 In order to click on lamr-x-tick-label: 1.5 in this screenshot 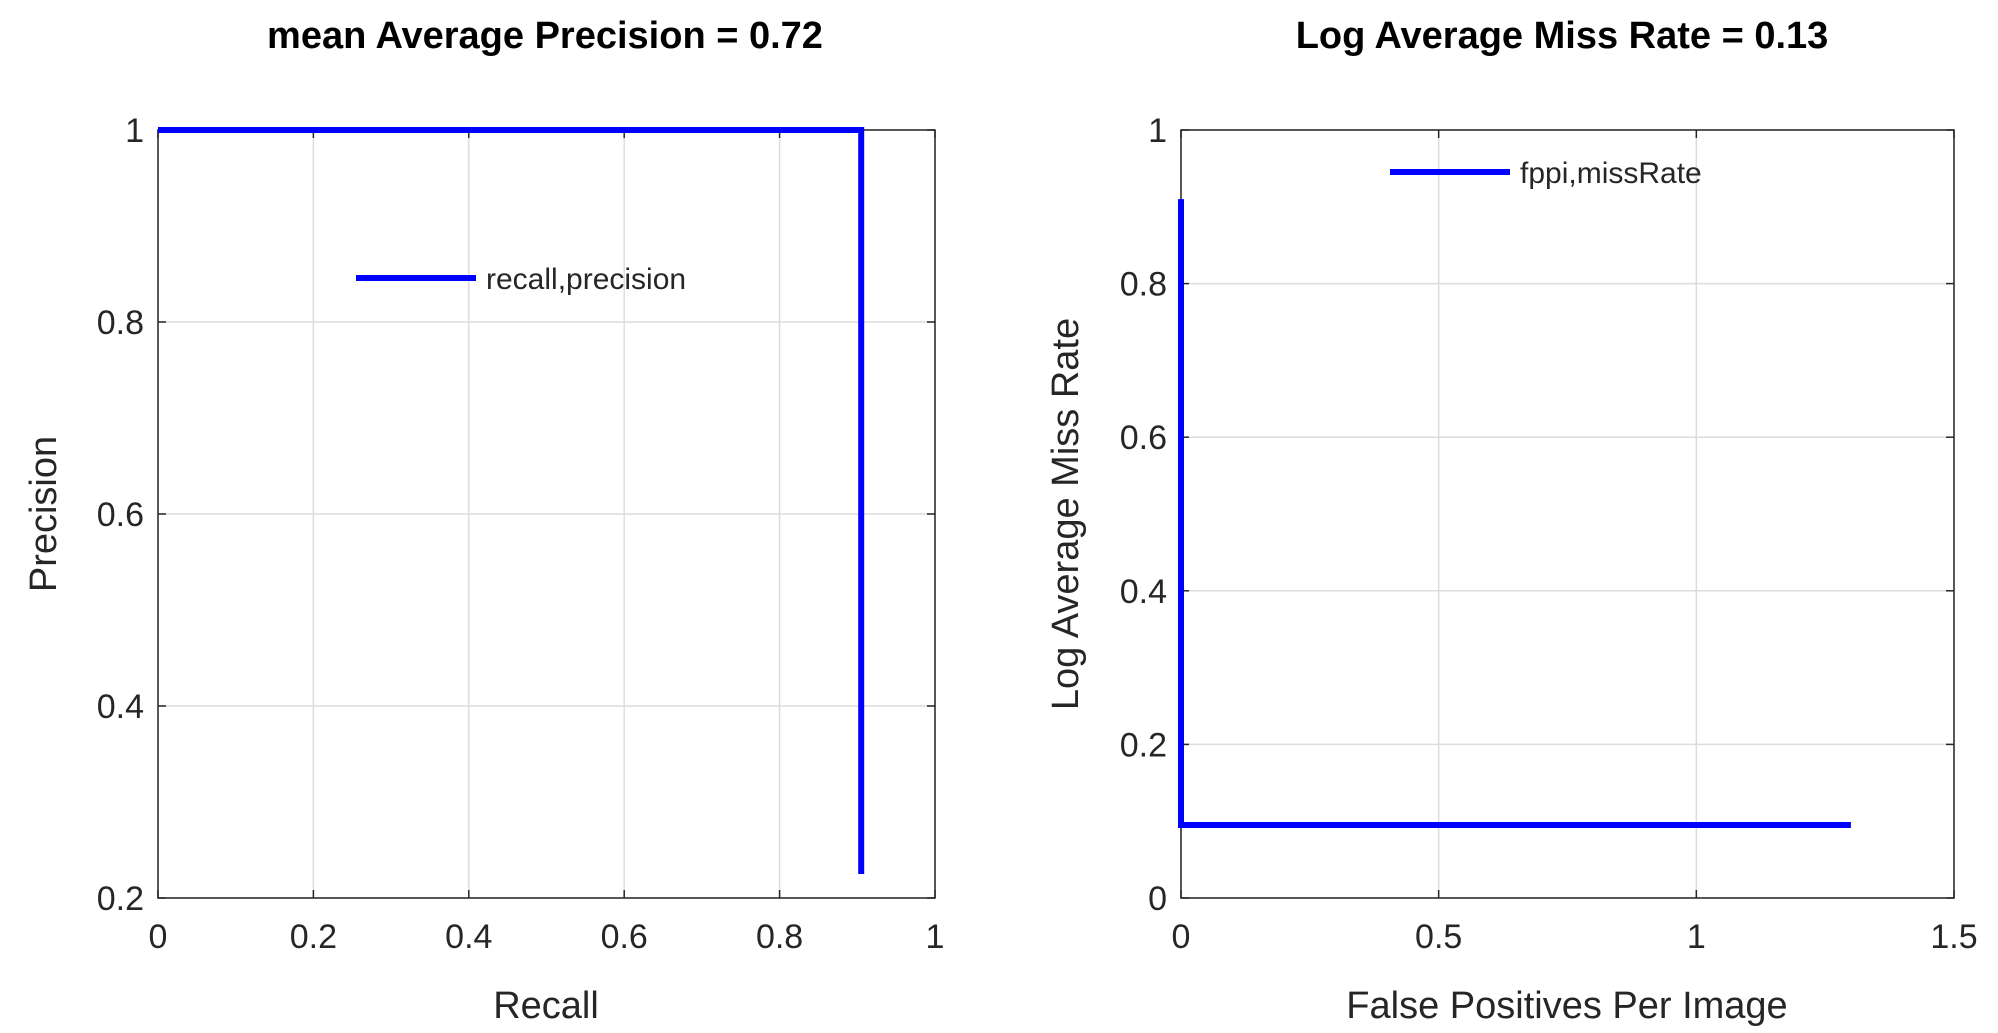, I will do `click(1953, 937)`.